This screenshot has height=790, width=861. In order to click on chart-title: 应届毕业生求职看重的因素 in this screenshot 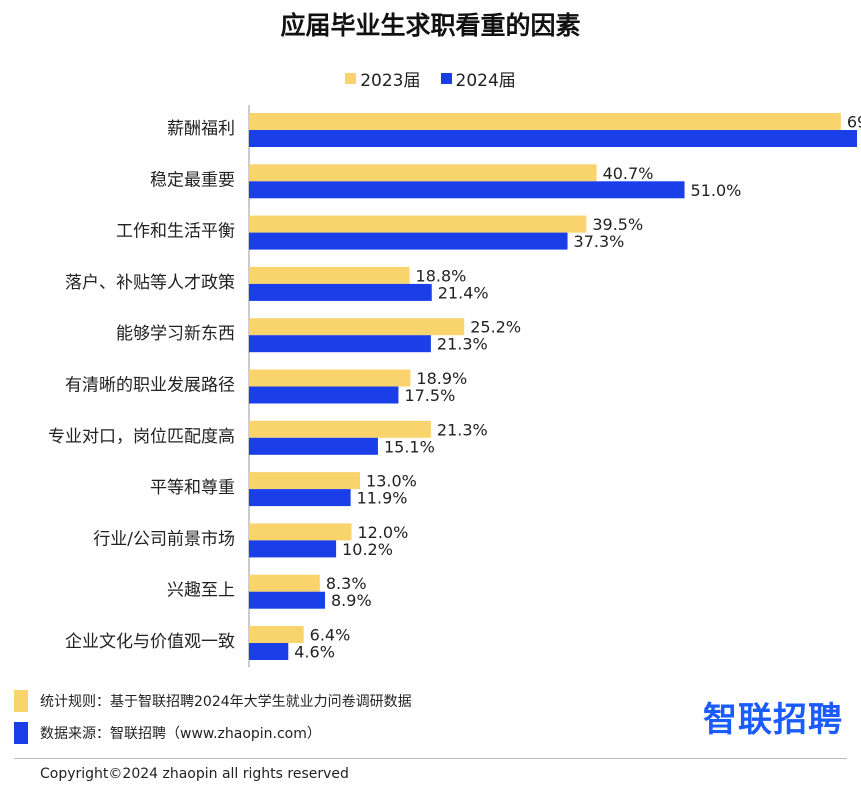, I will do `click(430, 25)`.